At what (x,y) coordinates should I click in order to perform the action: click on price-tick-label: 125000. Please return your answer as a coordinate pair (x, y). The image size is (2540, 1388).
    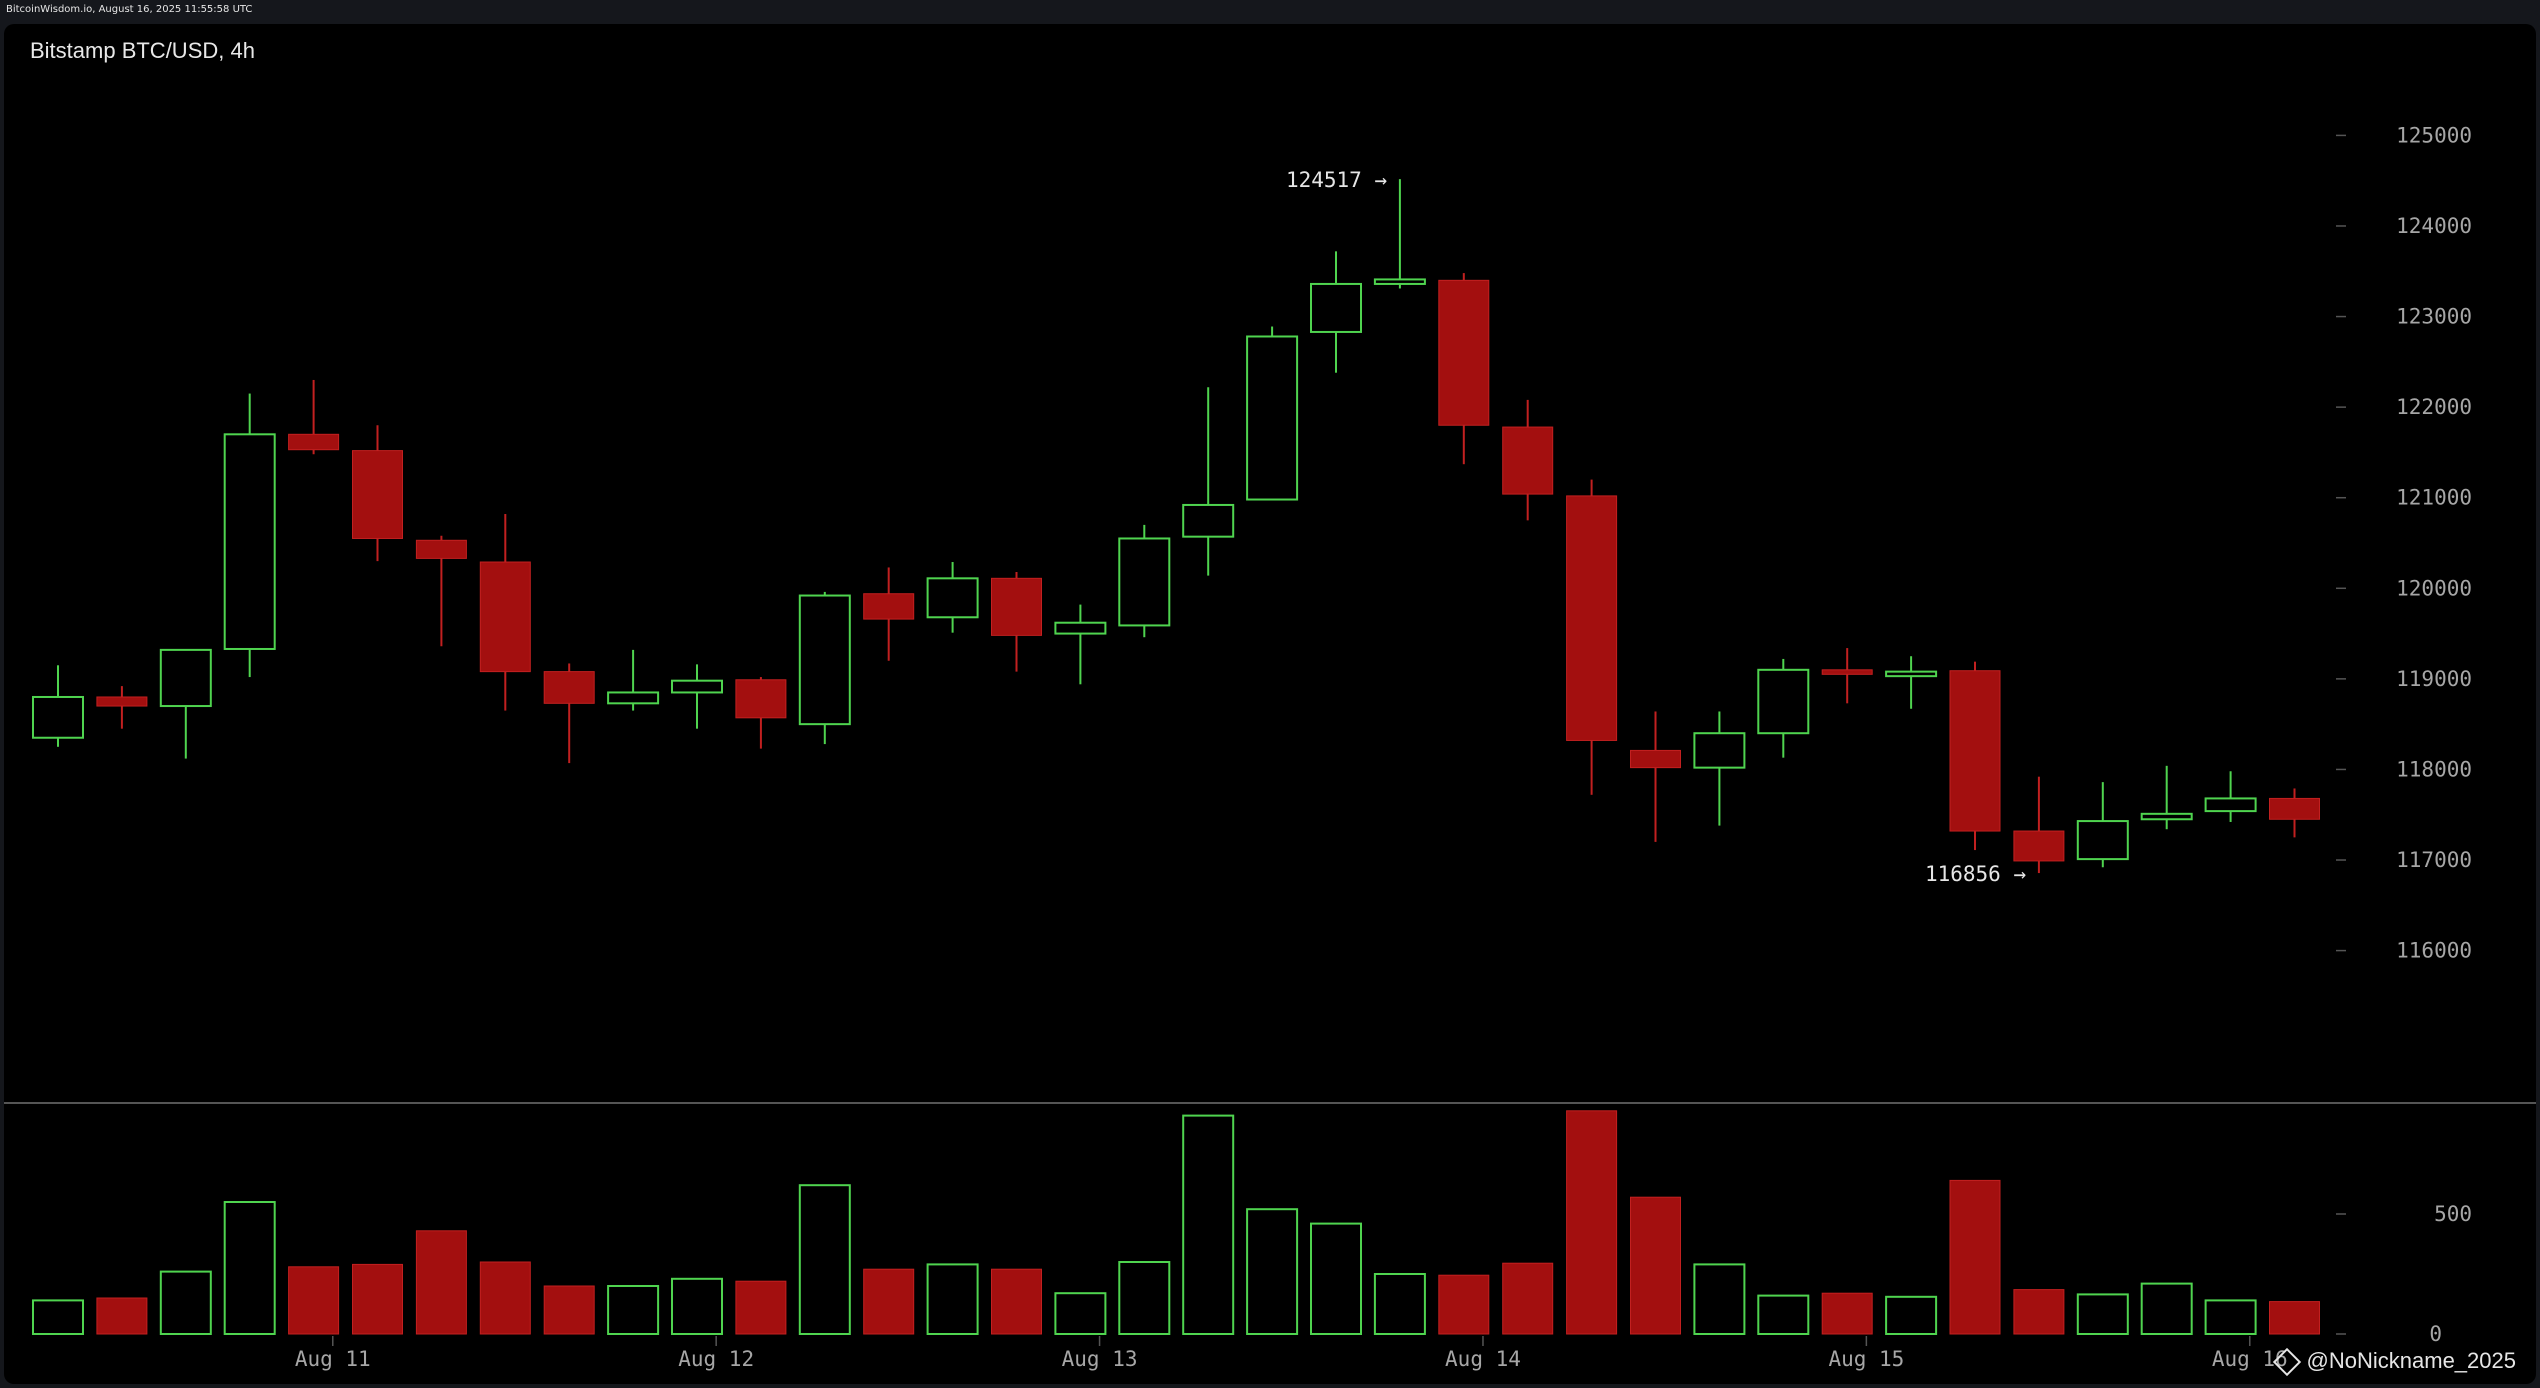
    Looking at the image, I should click on (2434, 135).